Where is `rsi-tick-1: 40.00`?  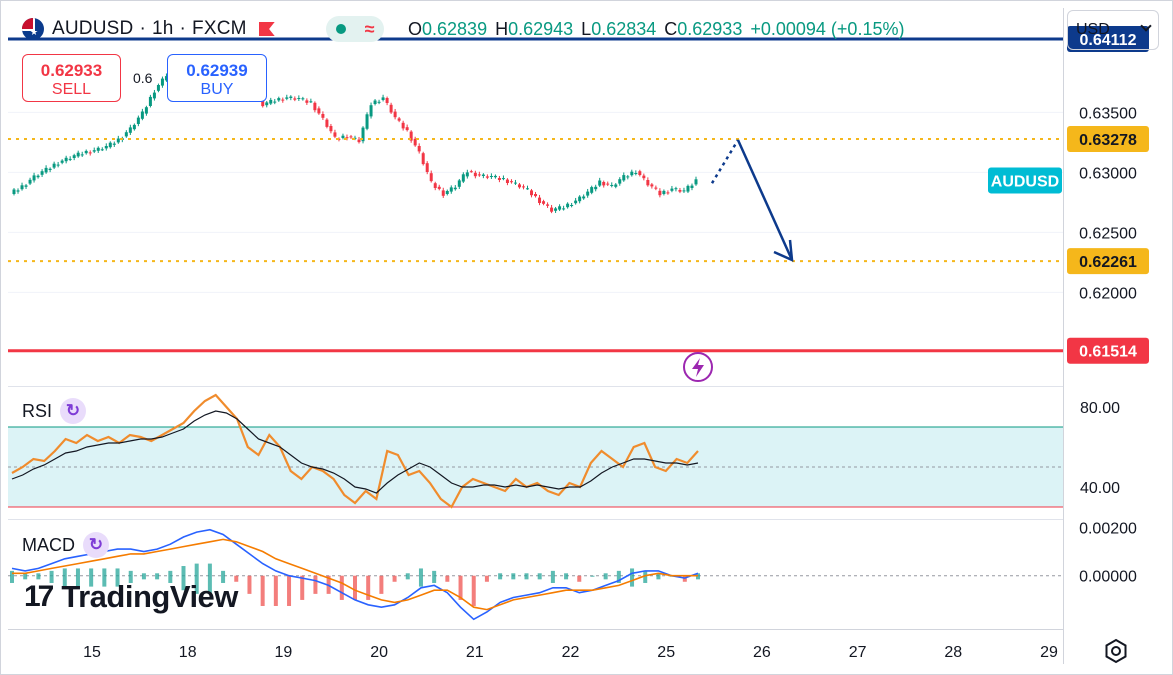
rsi-tick-1: 40.00 is located at coordinates (1100, 488).